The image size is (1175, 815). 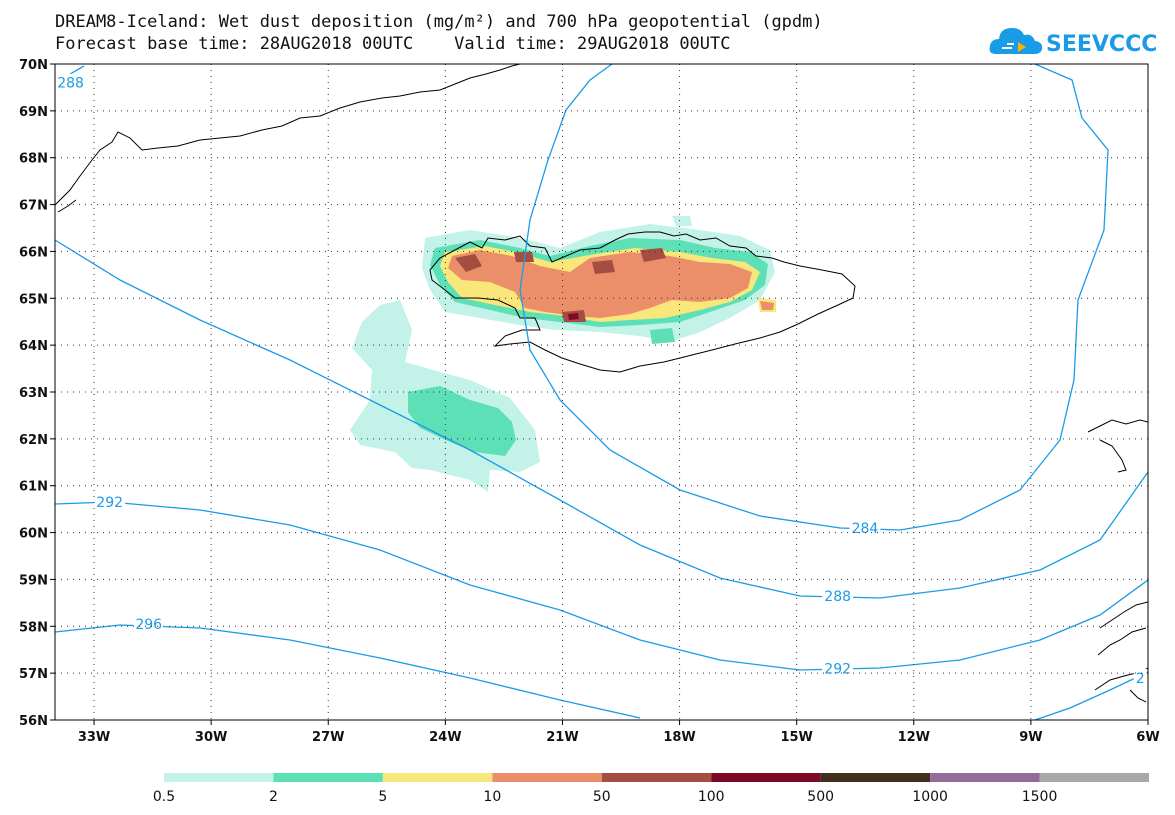 I want to click on legend-label: 1000, so click(x=930, y=797).